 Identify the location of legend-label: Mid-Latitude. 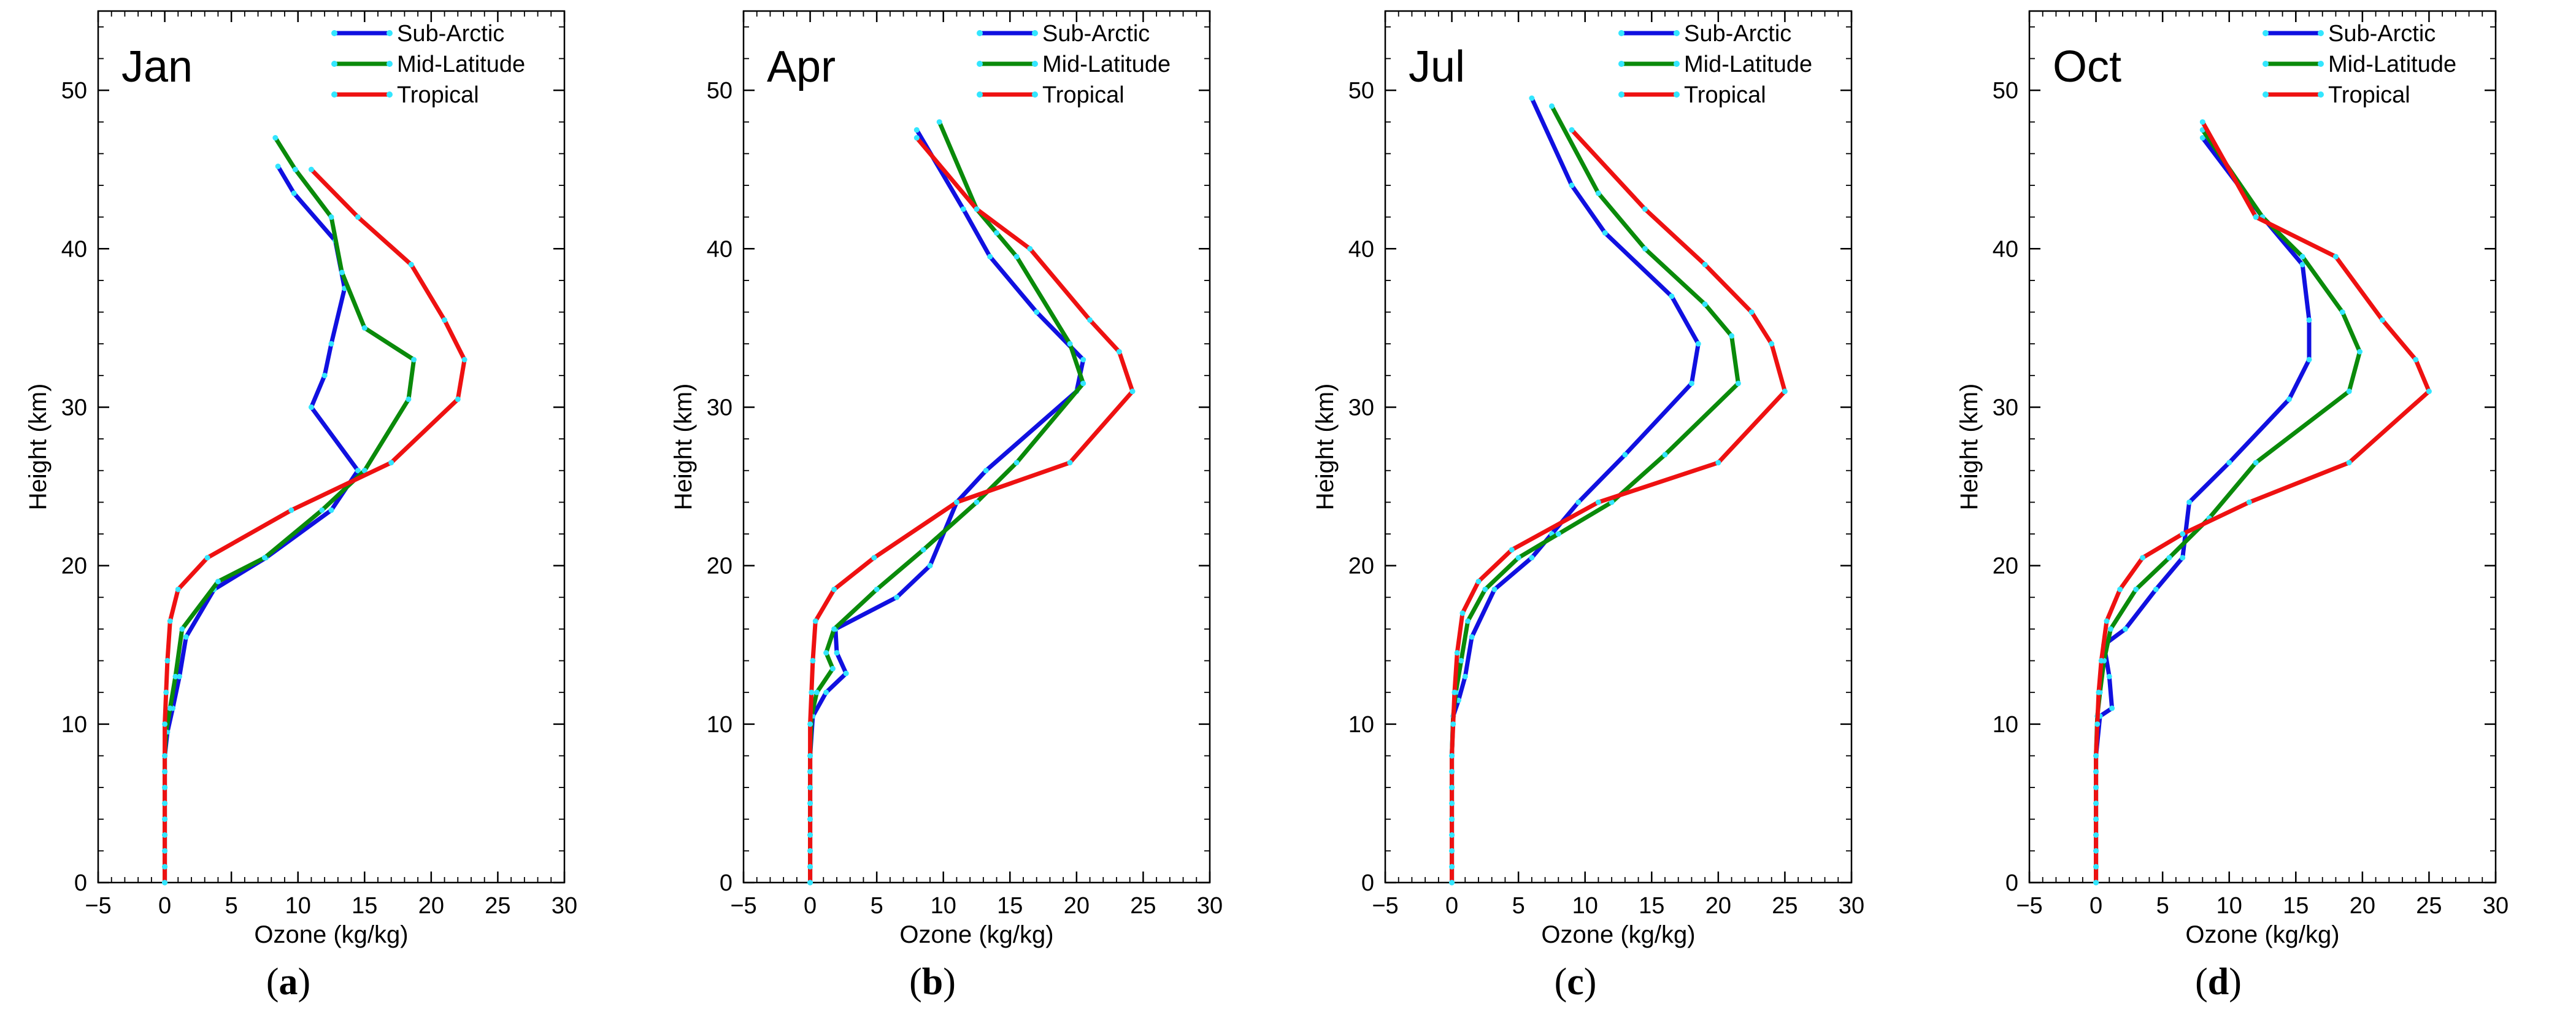
(1106, 64).